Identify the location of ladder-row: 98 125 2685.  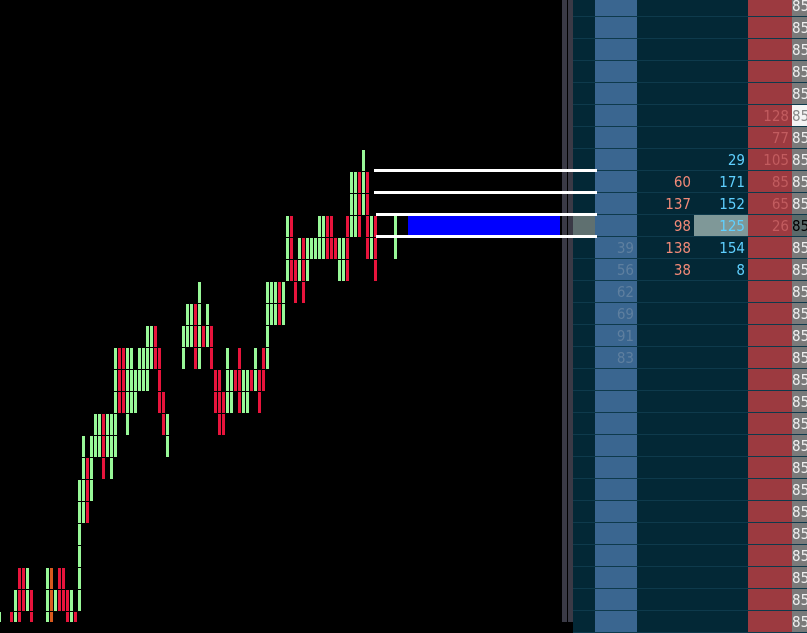
(690, 226).